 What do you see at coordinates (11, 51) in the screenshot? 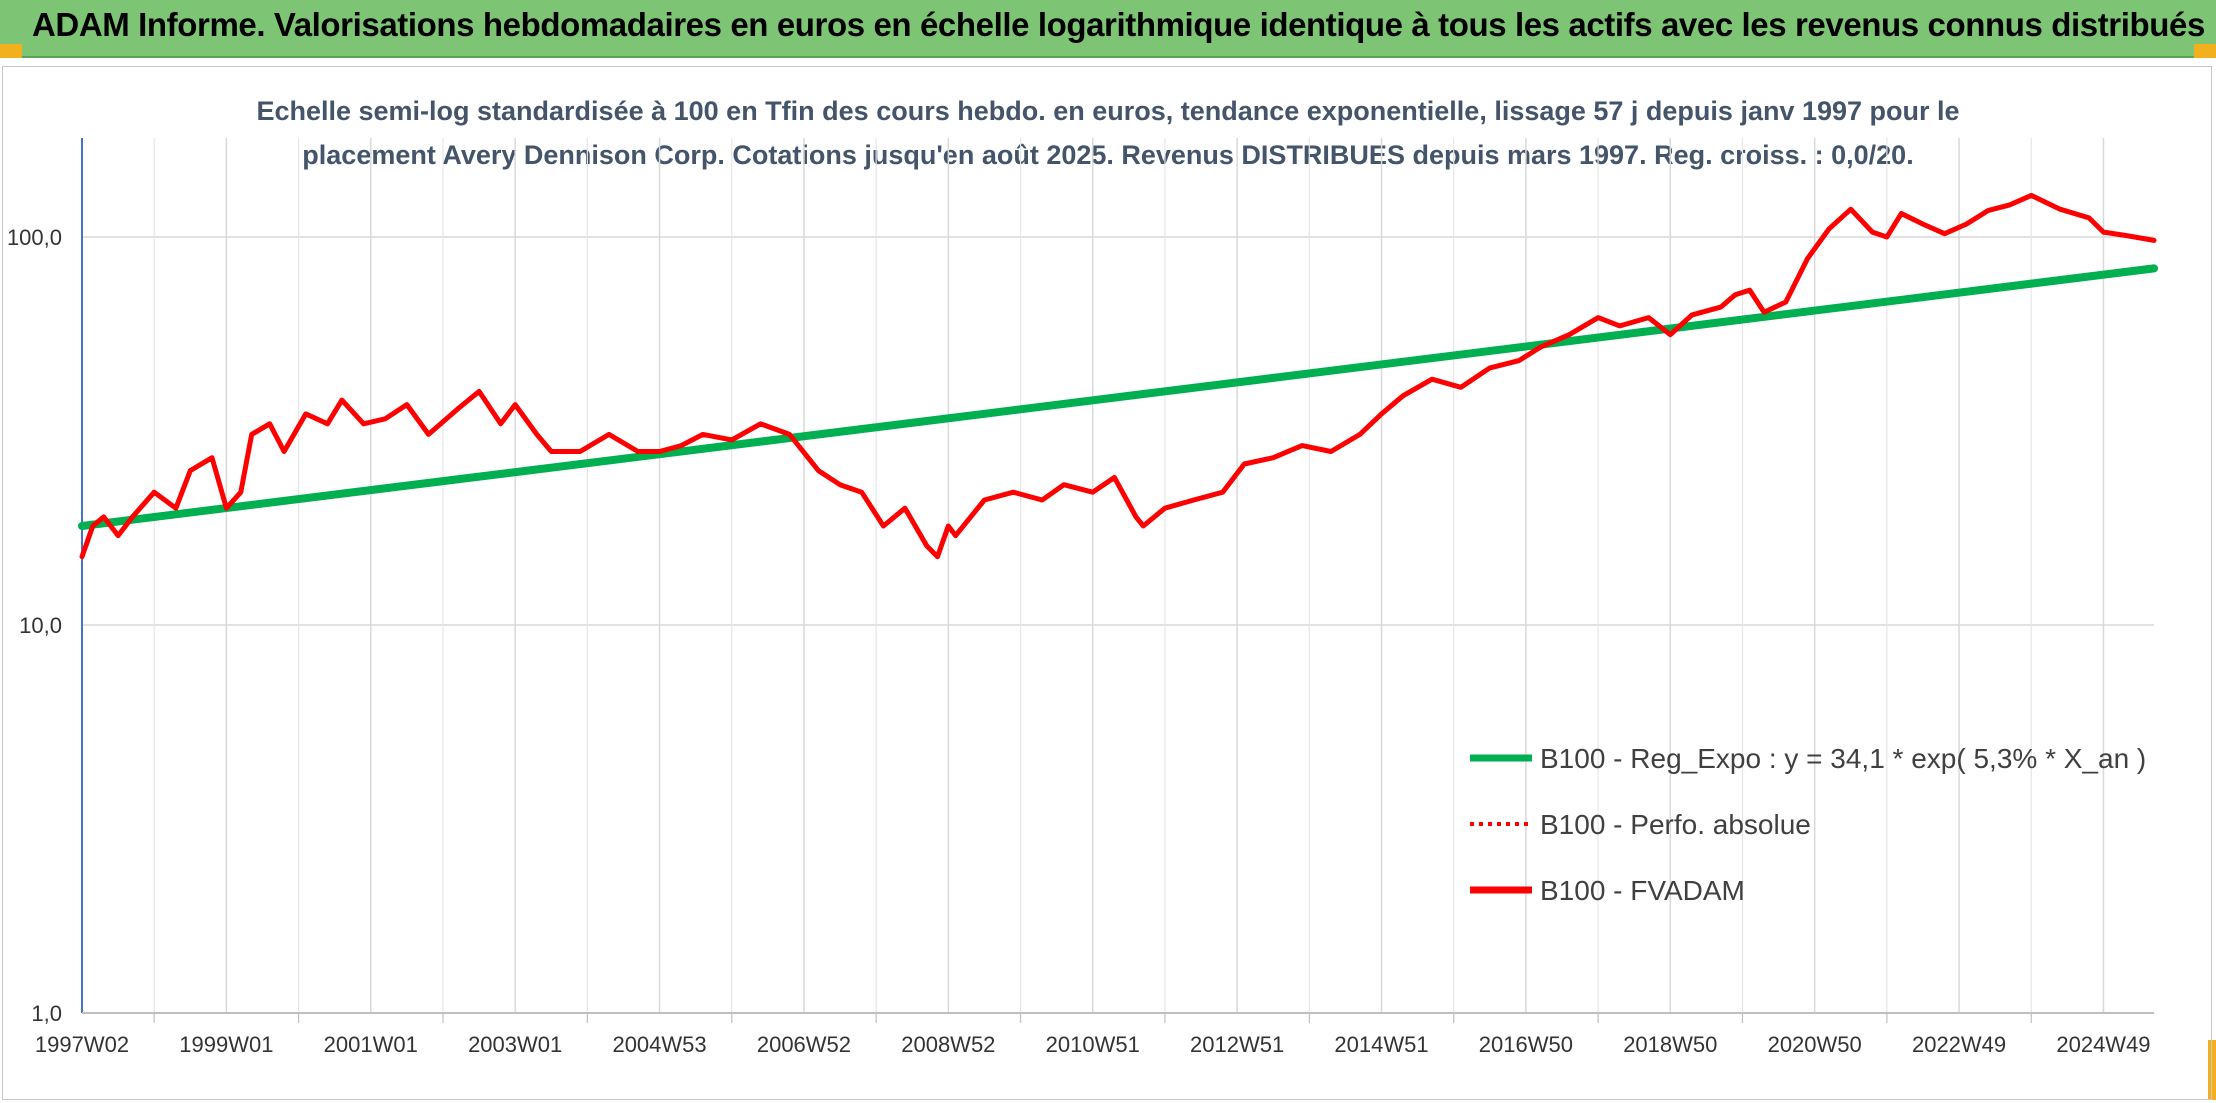
I see `corner-accent-left` at bounding box center [11, 51].